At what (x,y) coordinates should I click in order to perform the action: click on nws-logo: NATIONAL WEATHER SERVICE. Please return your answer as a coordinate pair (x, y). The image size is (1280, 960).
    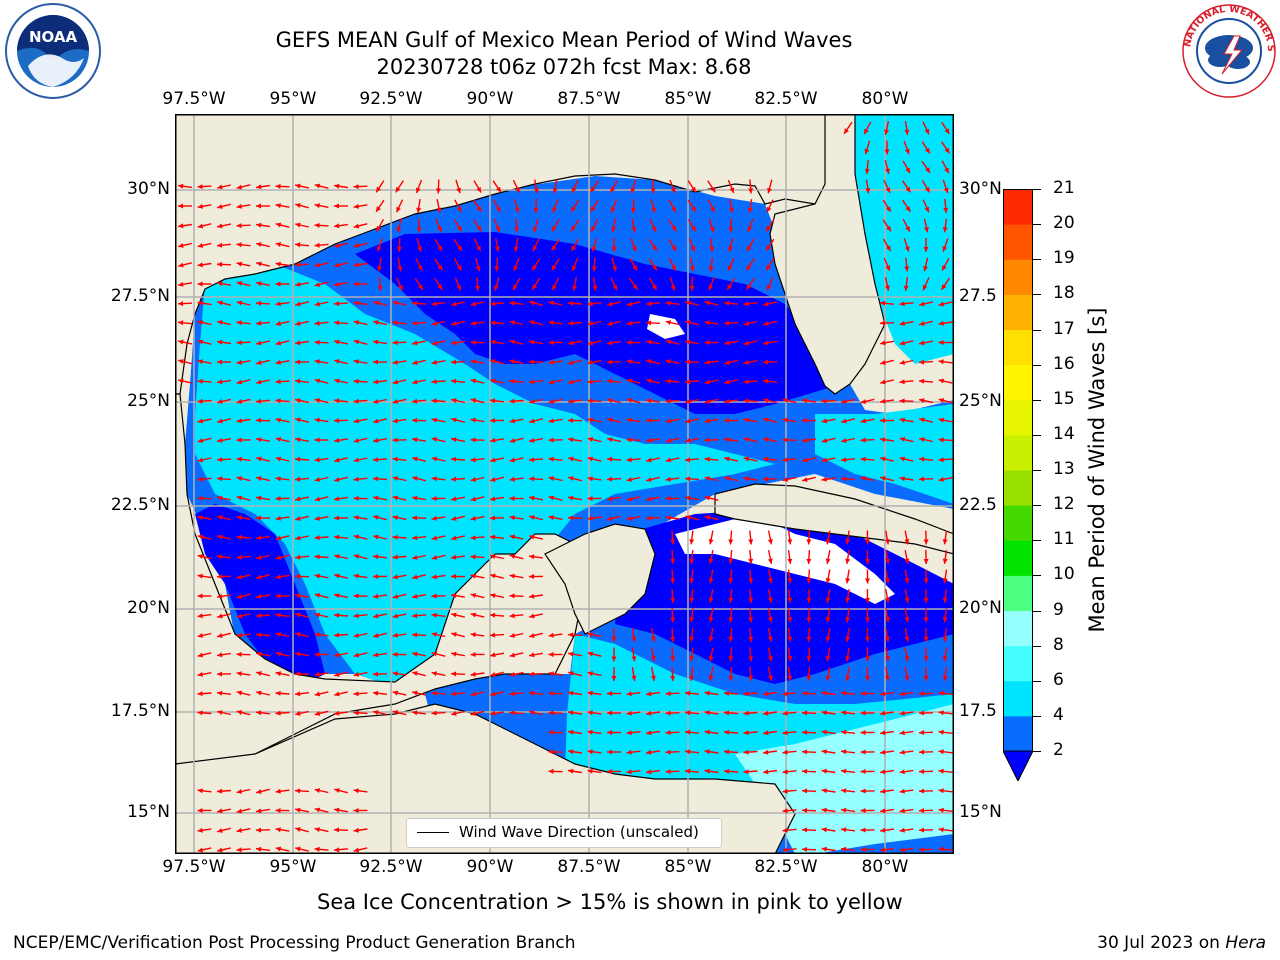
    Looking at the image, I should click on (1227, 52).